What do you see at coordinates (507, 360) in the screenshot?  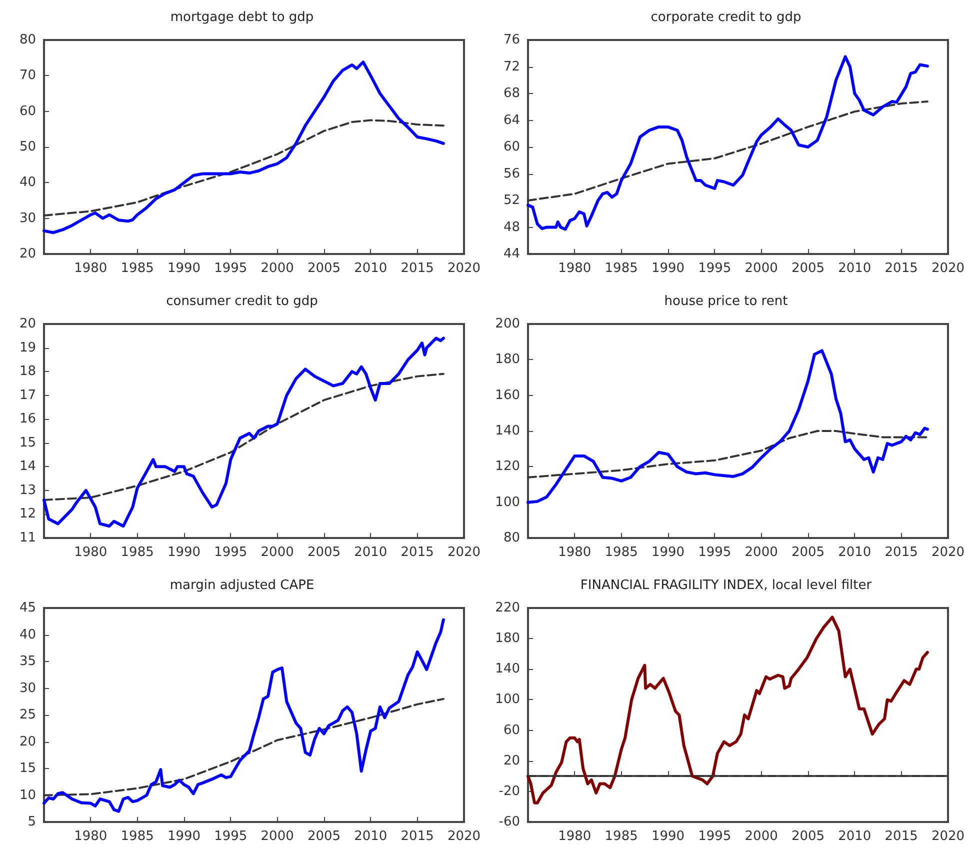 I see `y-tick-label: 180` at bounding box center [507, 360].